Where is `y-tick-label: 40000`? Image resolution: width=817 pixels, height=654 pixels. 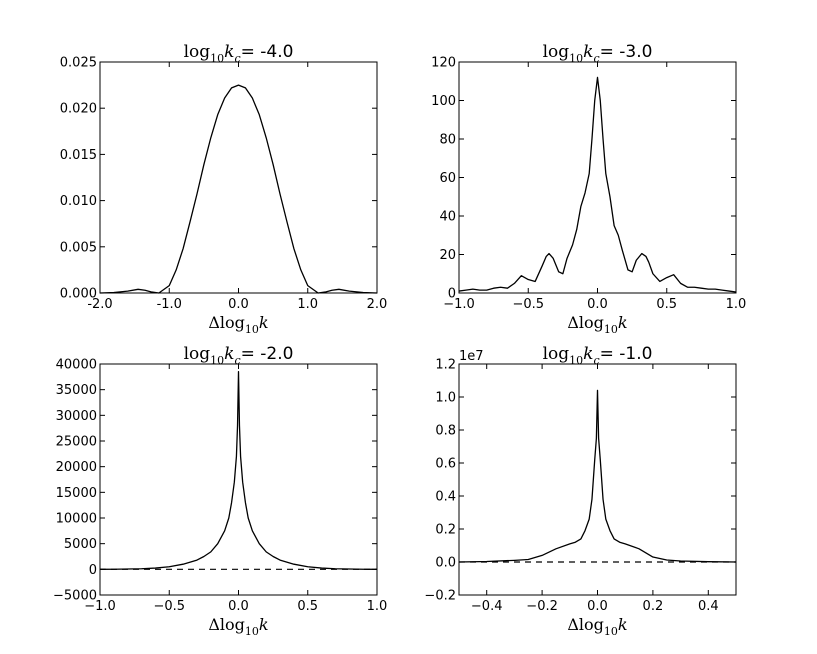 y-tick-label: 40000 is located at coordinates (76, 365).